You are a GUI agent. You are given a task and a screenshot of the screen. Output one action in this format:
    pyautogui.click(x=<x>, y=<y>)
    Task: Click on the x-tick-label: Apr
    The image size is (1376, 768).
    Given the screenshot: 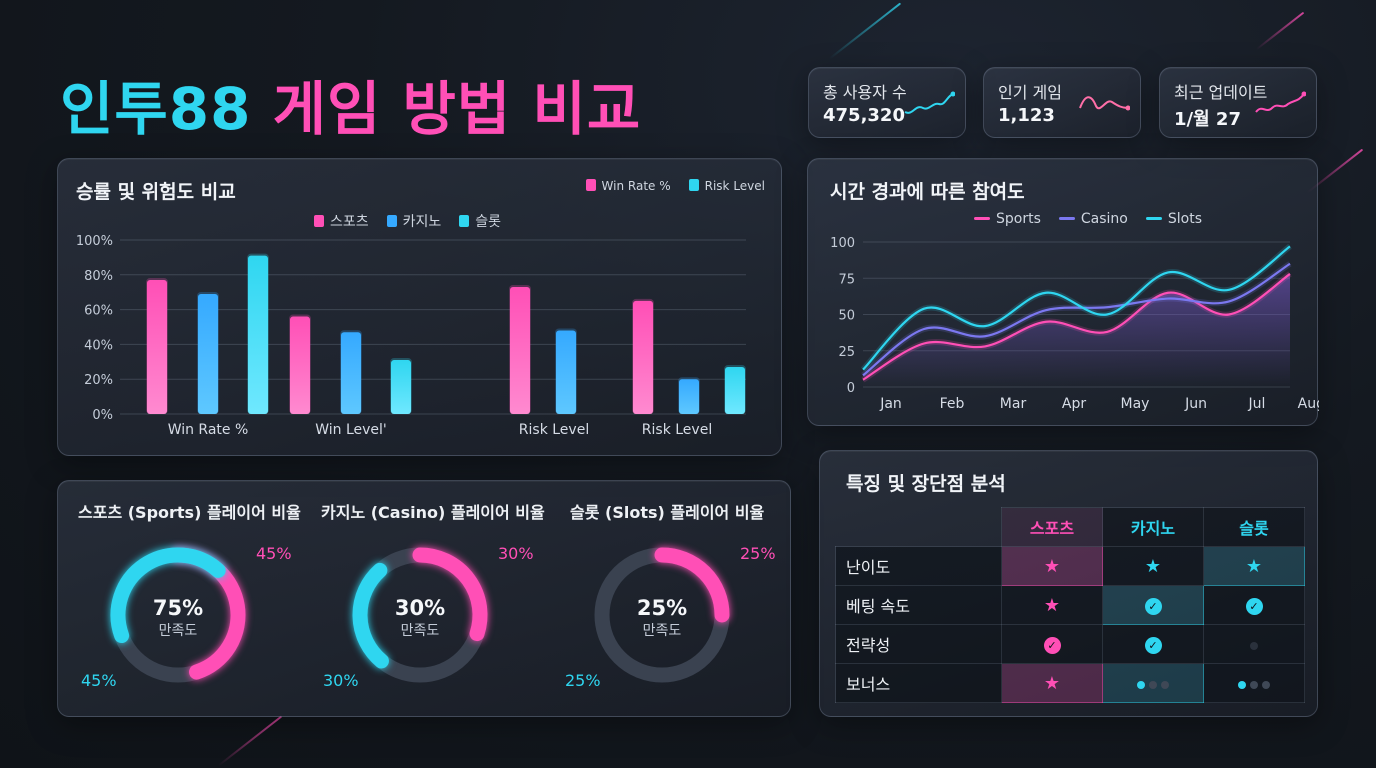 What is the action you would take?
    pyautogui.click(x=1074, y=404)
    